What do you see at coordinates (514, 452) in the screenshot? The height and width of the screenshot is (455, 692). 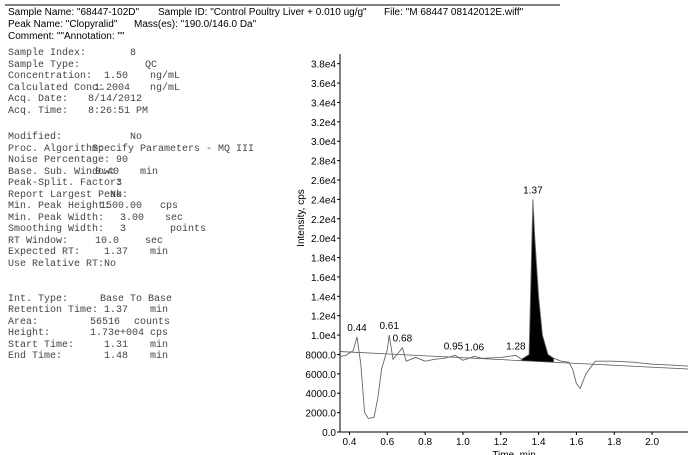 I see `x-axis-label: Time, min` at bounding box center [514, 452].